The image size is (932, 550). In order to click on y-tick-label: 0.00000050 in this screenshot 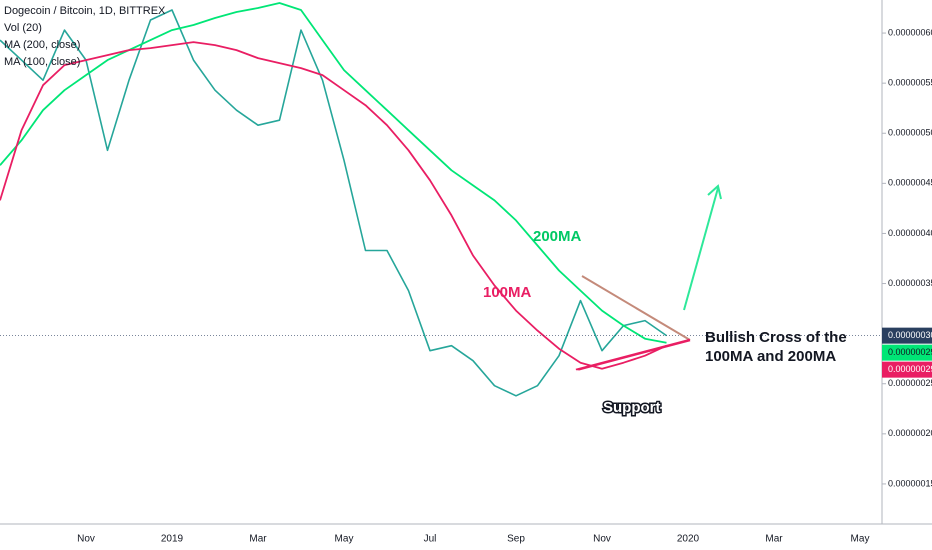, I will do `click(910, 133)`.